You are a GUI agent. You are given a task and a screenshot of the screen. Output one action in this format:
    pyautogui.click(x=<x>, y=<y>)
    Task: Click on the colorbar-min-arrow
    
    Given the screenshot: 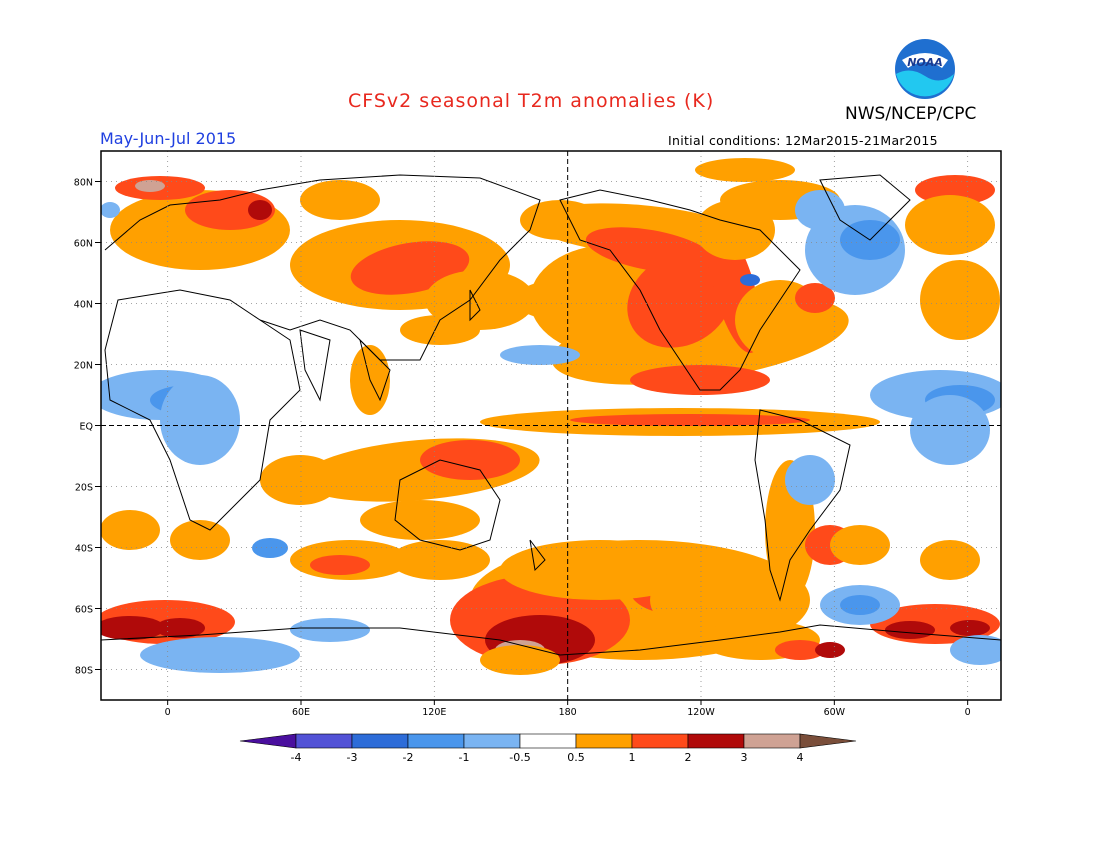 What is the action you would take?
    pyautogui.click(x=268, y=741)
    